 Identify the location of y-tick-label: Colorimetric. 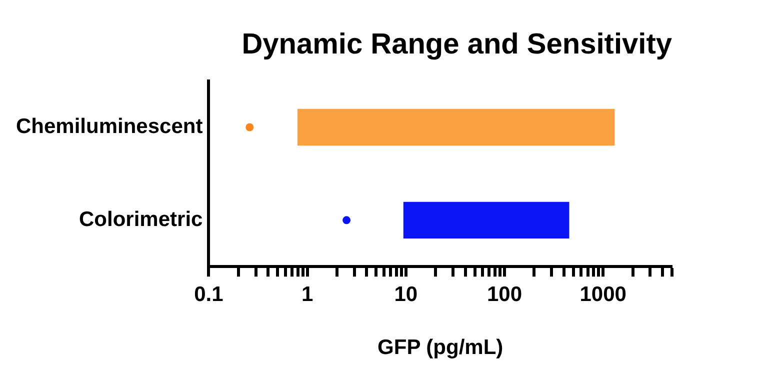
(141, 219).